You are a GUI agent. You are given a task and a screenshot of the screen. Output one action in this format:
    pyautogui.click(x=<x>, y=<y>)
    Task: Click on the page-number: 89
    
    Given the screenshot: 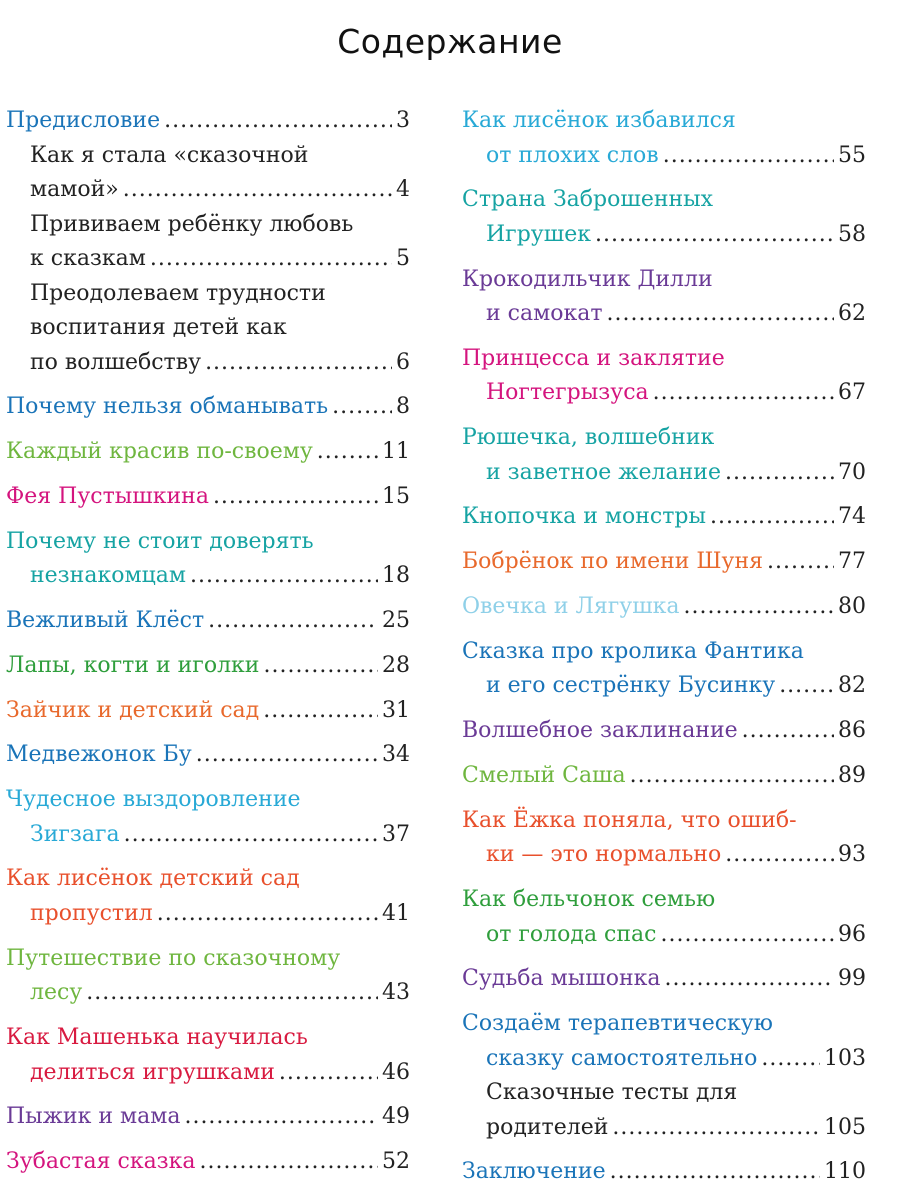 What is the action you would take?
    pyautogui.click(x=852, y=775)
    